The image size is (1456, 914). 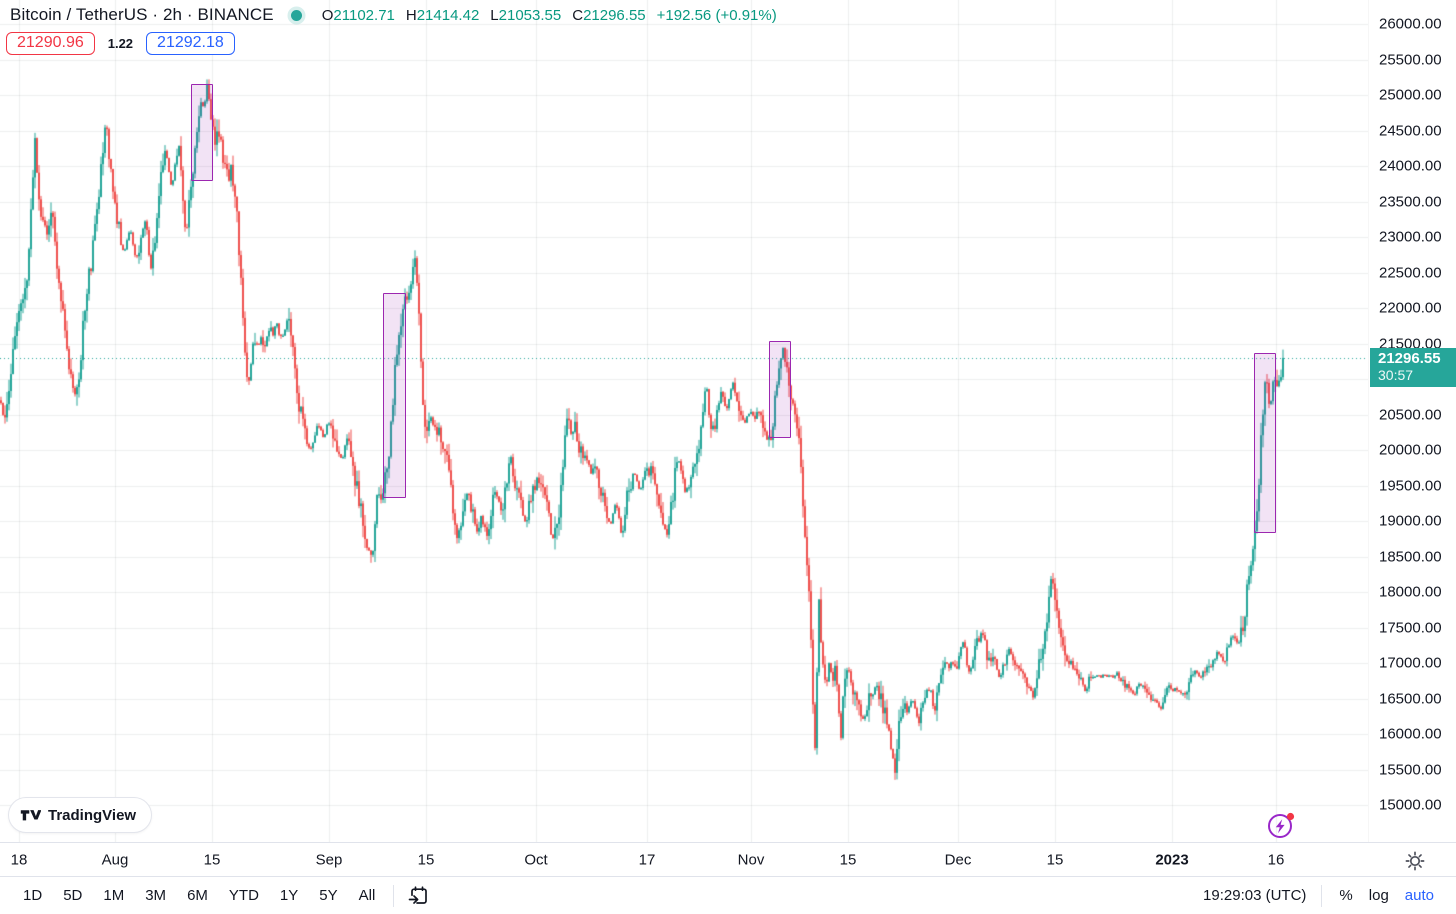 What do you see at coordinates (1409, 358) in the screenshot?
I see `current-price-value: 21296.55` at bounding box center [1409, 358].